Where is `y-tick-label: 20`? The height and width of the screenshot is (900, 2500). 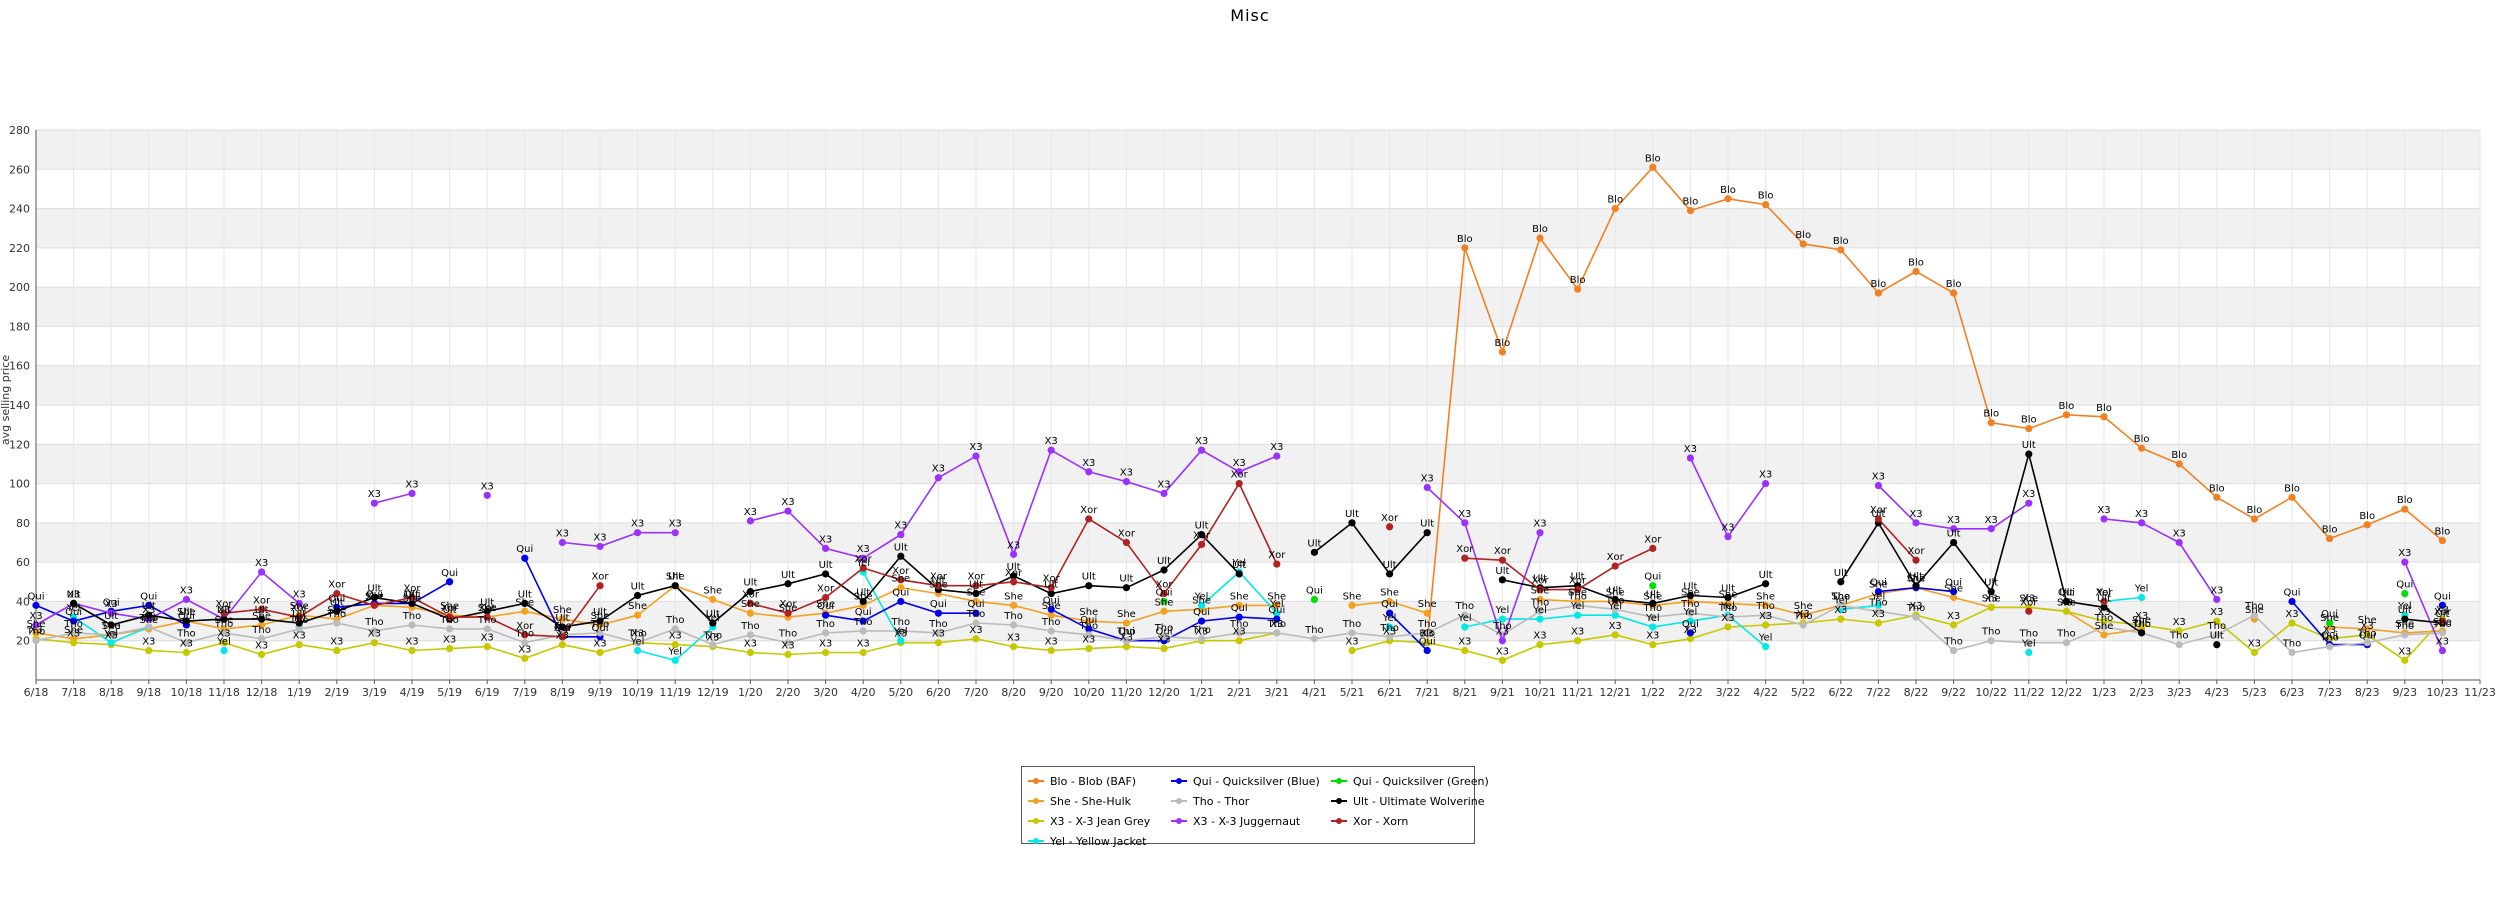
y-tick-label: 20 is located at coordinates (23, 641).